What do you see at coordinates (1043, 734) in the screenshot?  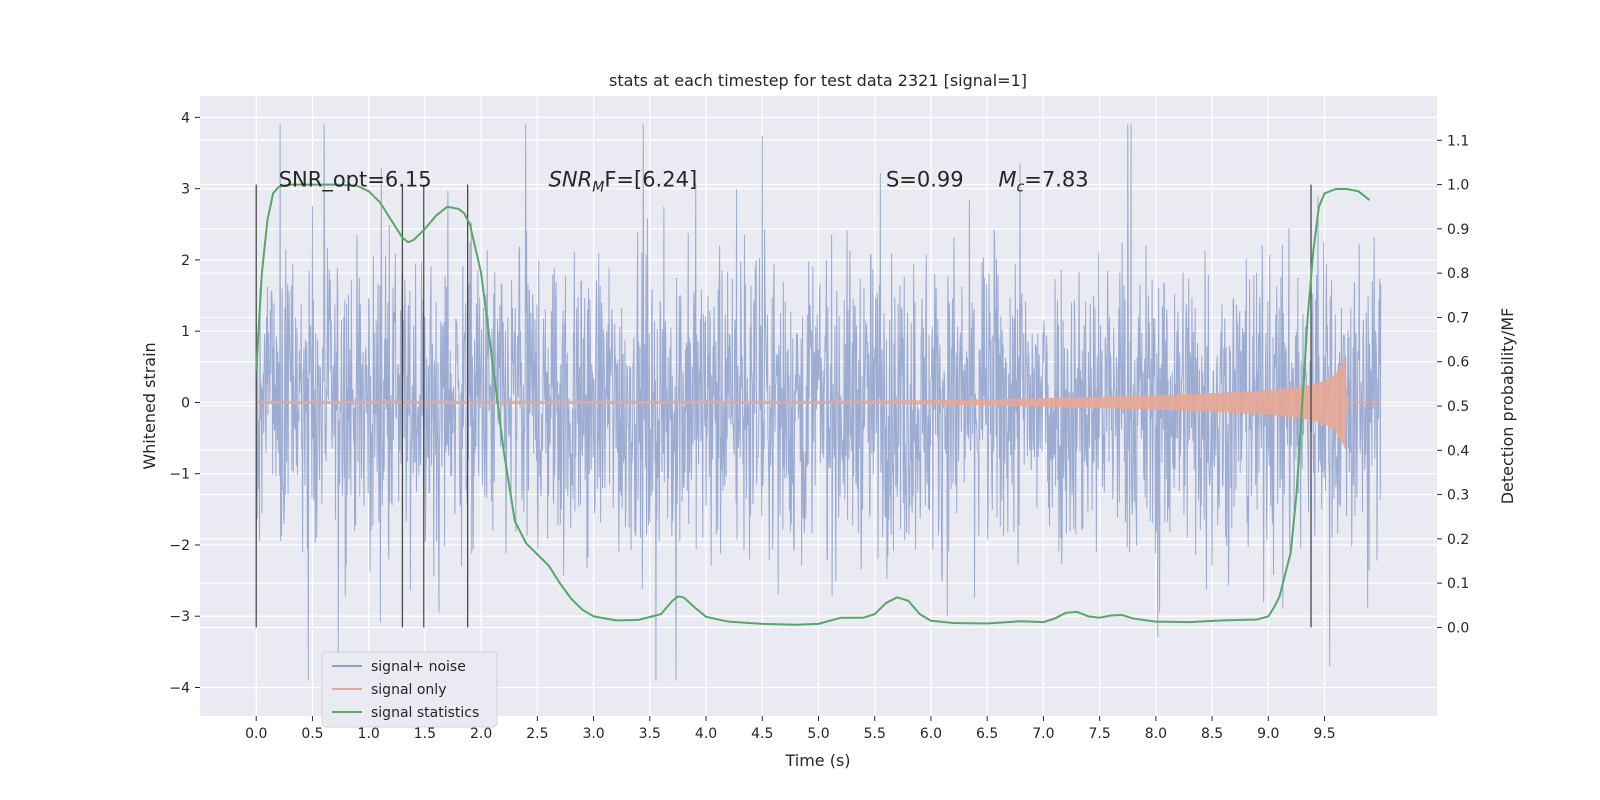 I see `x-tick-label: 7.0` at bounding box center [1043, 734].